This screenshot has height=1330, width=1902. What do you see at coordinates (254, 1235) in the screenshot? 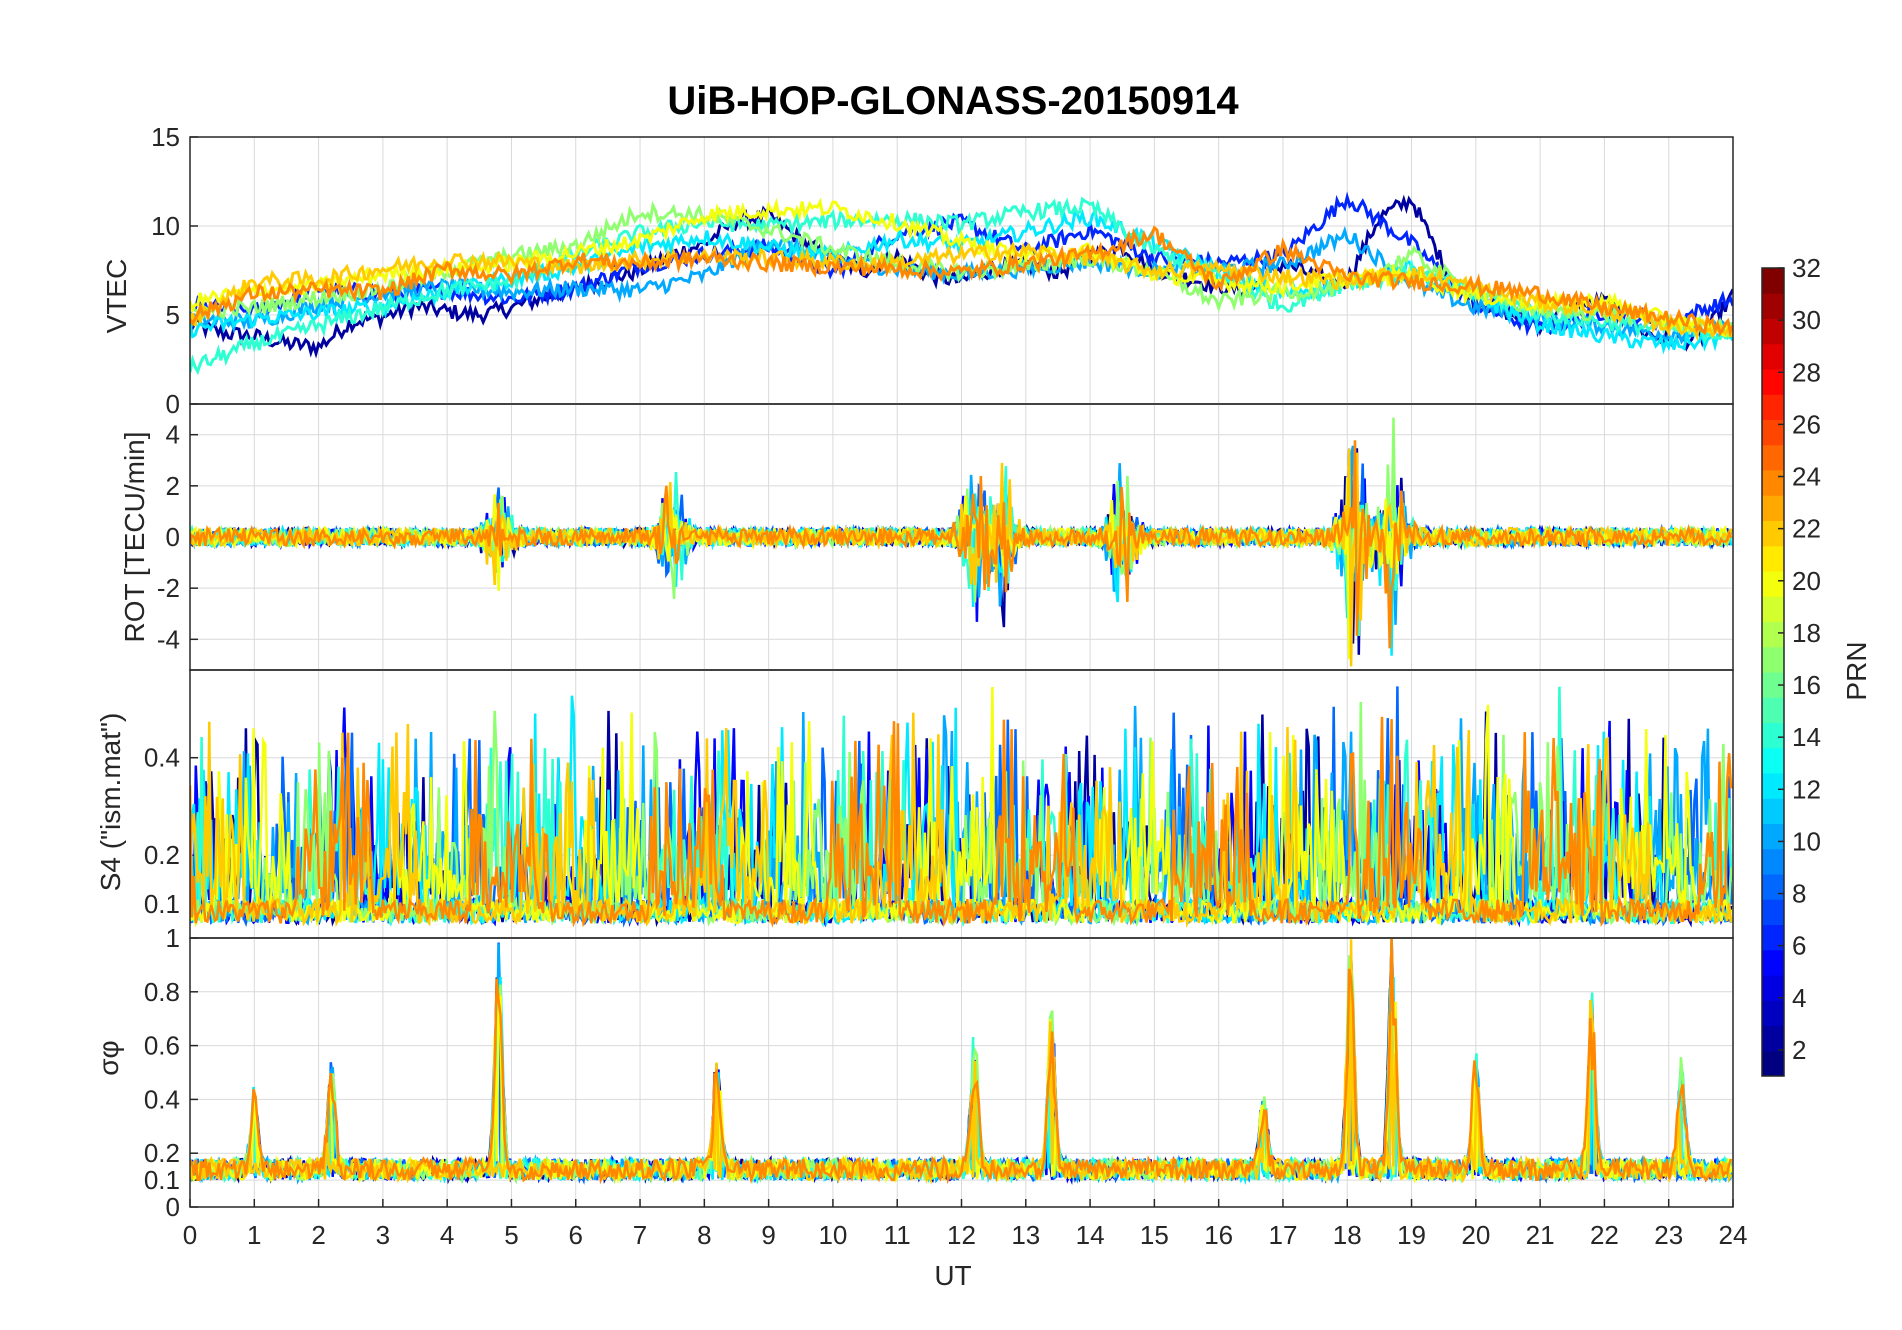
I see `x-tick-label: 1` at bounding box center [254, 1235].